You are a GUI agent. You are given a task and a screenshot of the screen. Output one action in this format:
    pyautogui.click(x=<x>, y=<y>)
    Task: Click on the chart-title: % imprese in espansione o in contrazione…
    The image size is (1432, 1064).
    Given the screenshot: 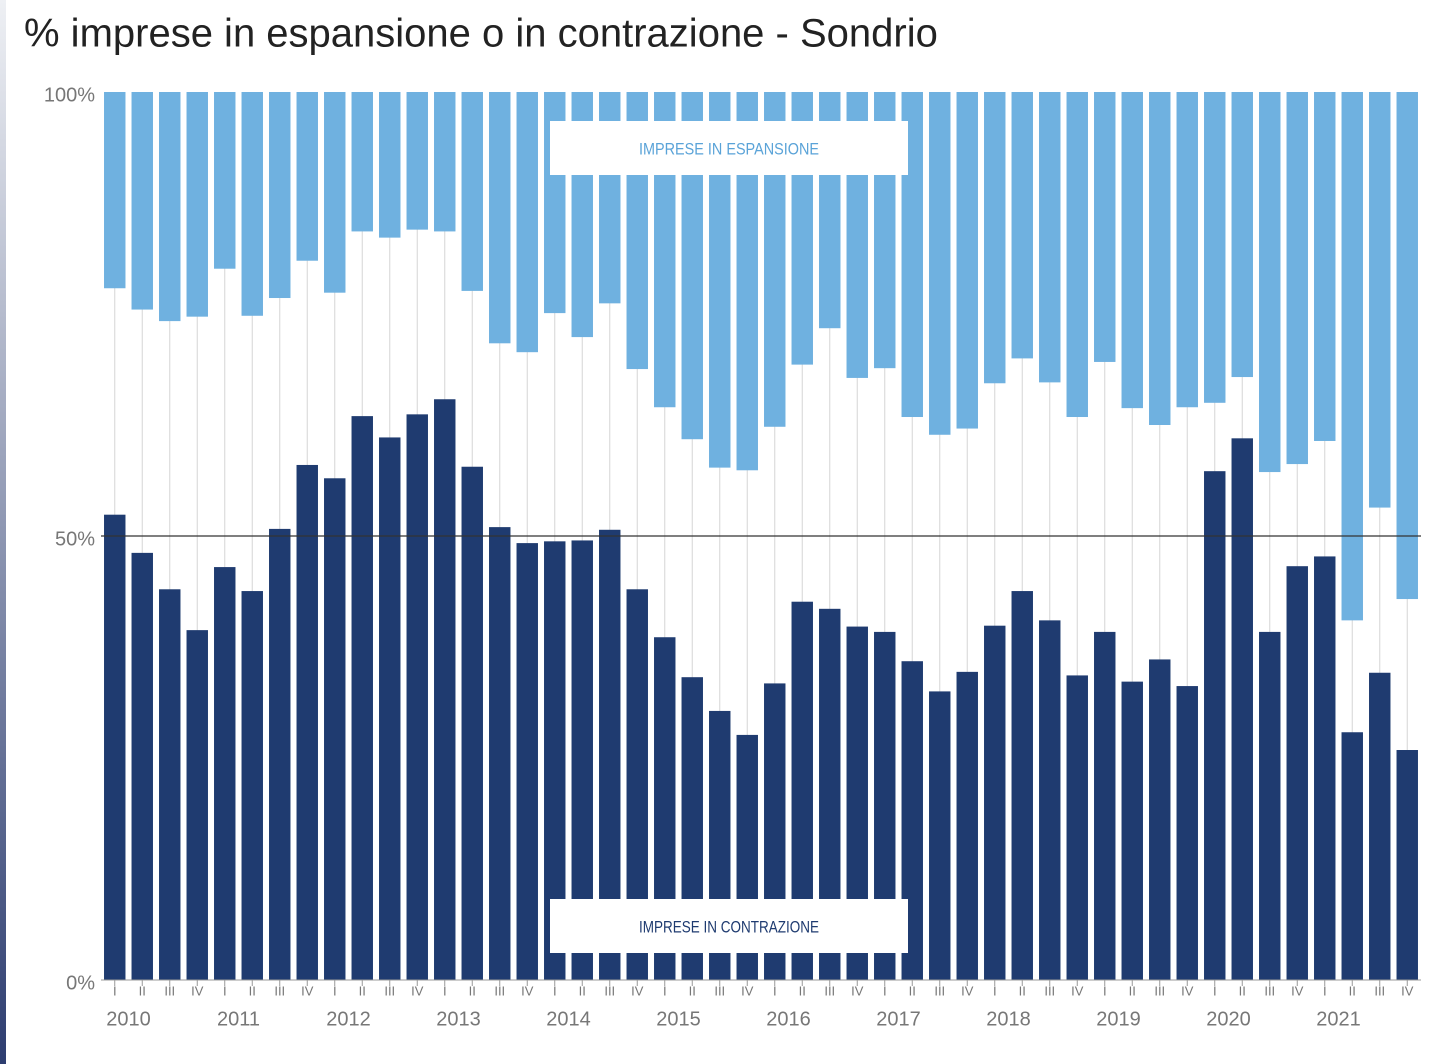 What is the action you would take?
    pyautogui.click(x=481, y=34)
    